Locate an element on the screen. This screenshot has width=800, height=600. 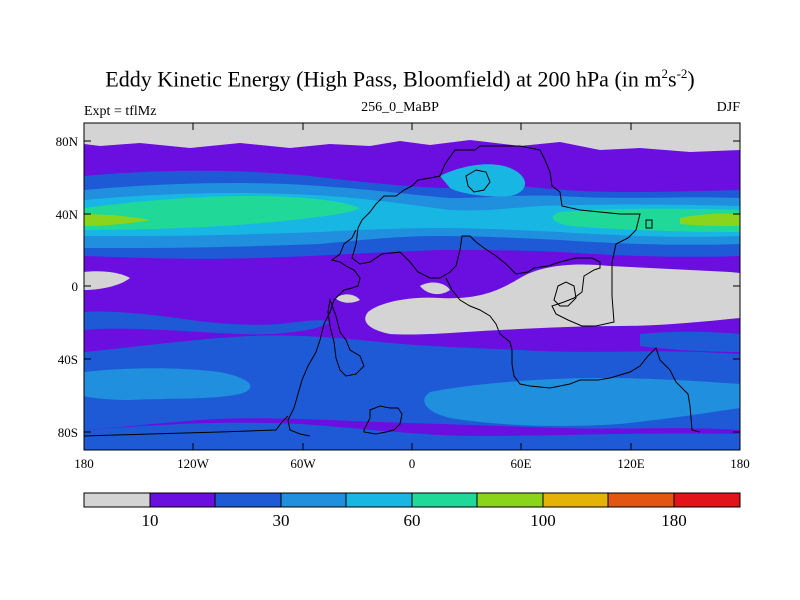
coastline-americas is located at coordinates (324, 333).